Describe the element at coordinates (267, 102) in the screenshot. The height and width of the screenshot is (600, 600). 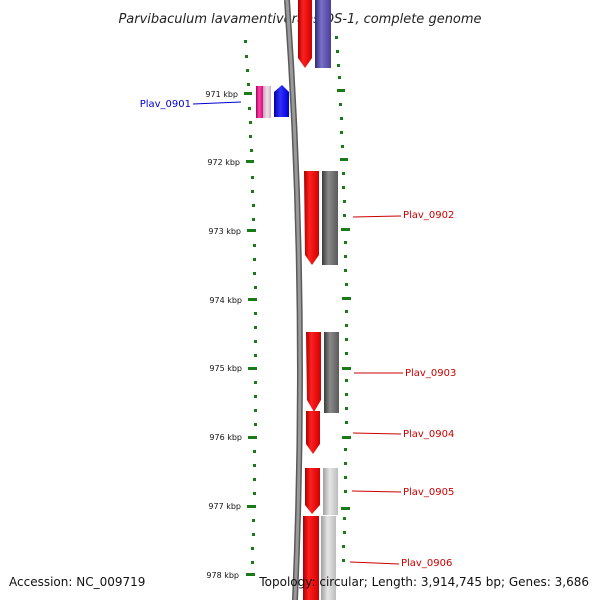
I see `gene-feature-pink` at that location.